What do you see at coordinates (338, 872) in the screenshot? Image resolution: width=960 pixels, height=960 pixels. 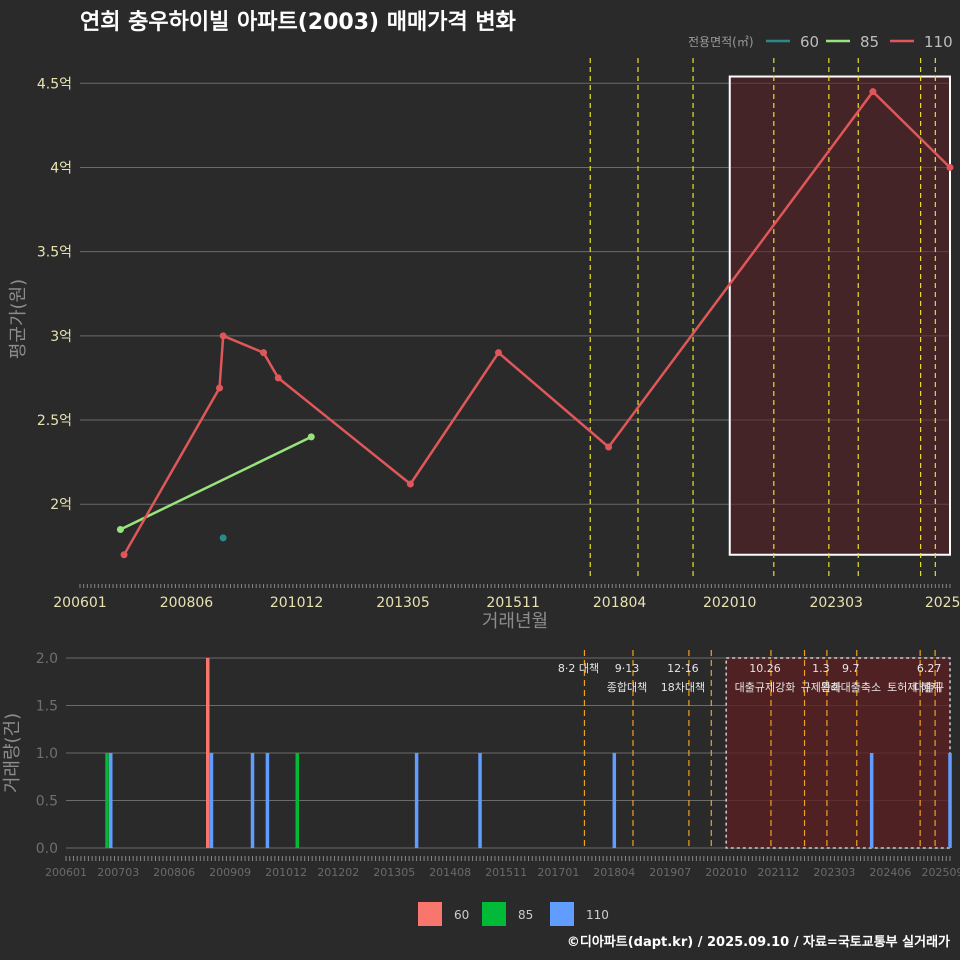 I see `x-tick-label: 201202` at bounding box center [338, 872].